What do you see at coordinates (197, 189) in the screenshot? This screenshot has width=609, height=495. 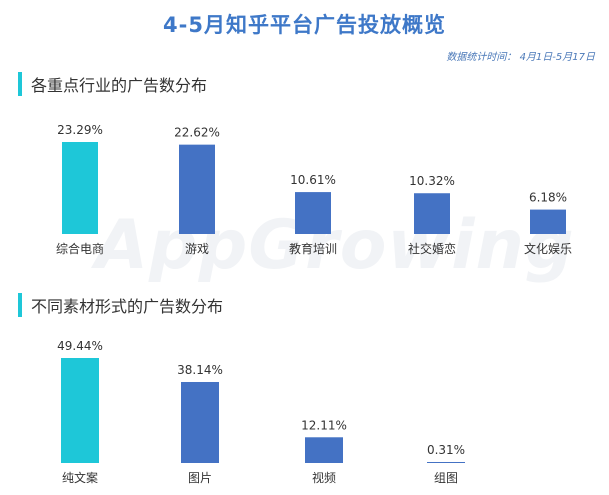 I see `bar-游戏` at bounding box center [197, 189].